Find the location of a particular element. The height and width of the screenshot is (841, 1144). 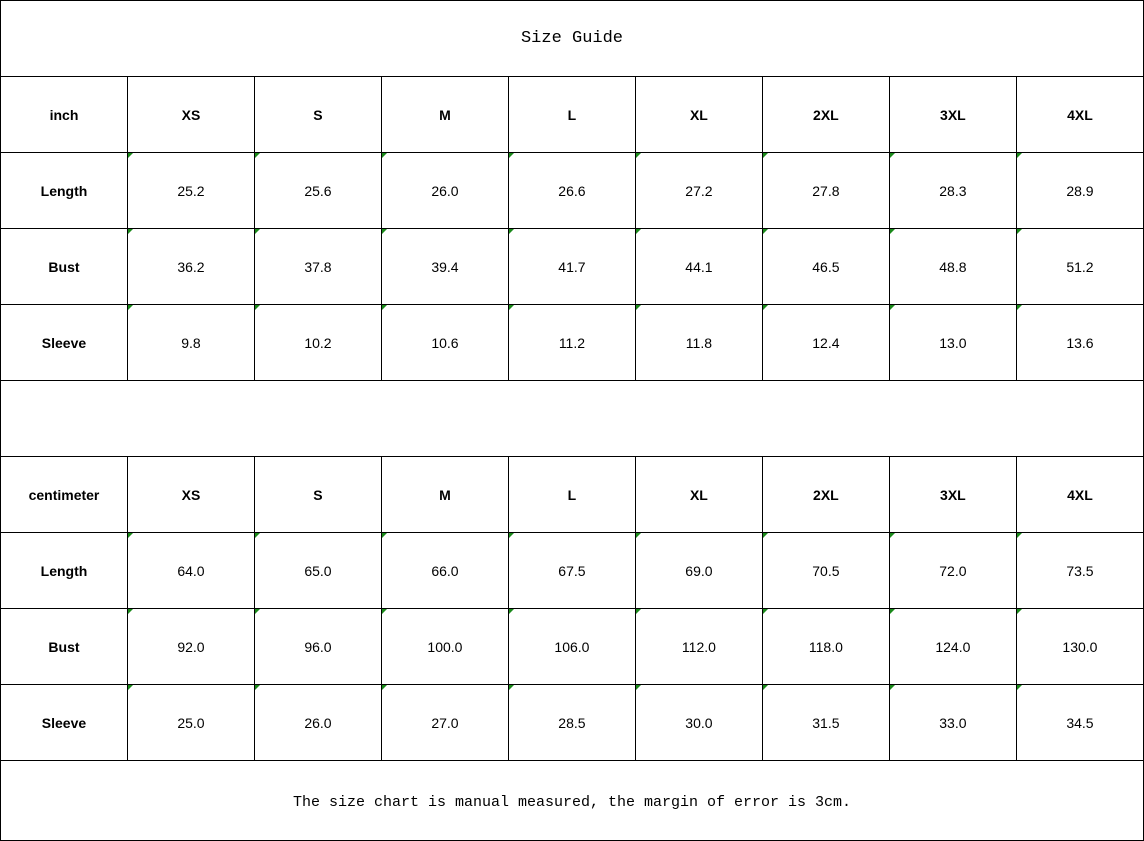

measurement-value: 12.4 is located at coordinates (825, 342).